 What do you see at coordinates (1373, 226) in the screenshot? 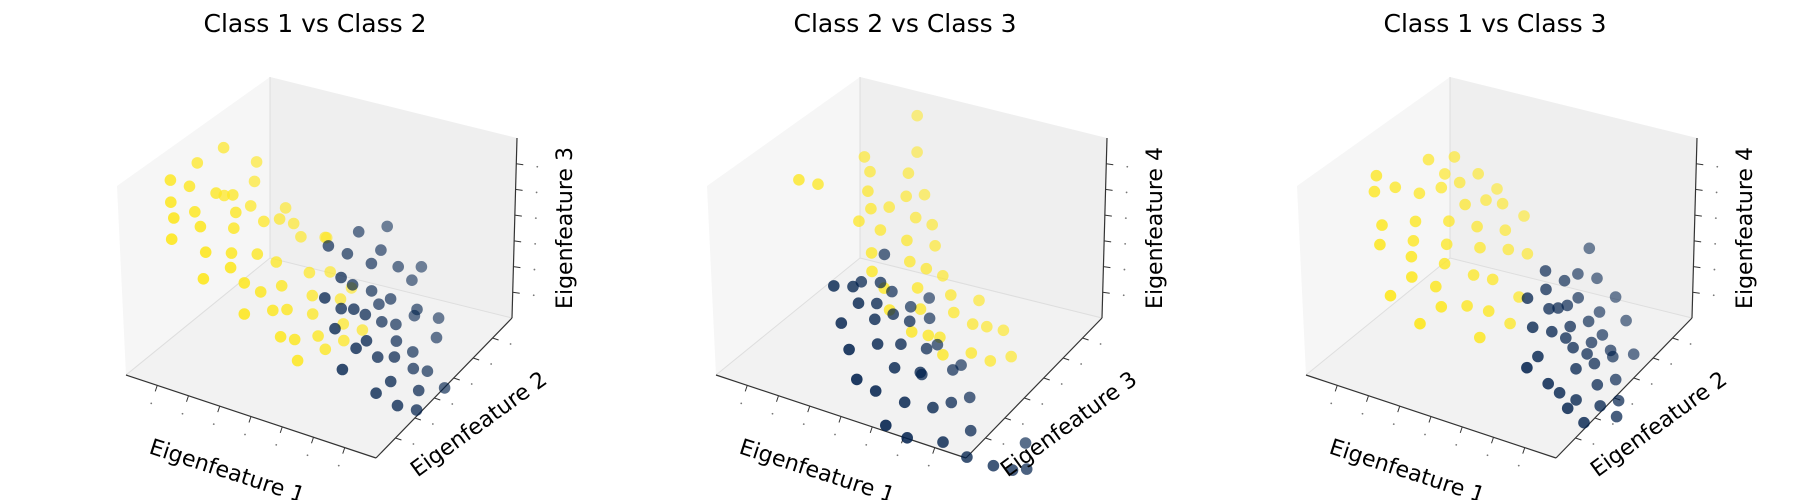
I see `side-pane` at bounding box center [1373, 226].